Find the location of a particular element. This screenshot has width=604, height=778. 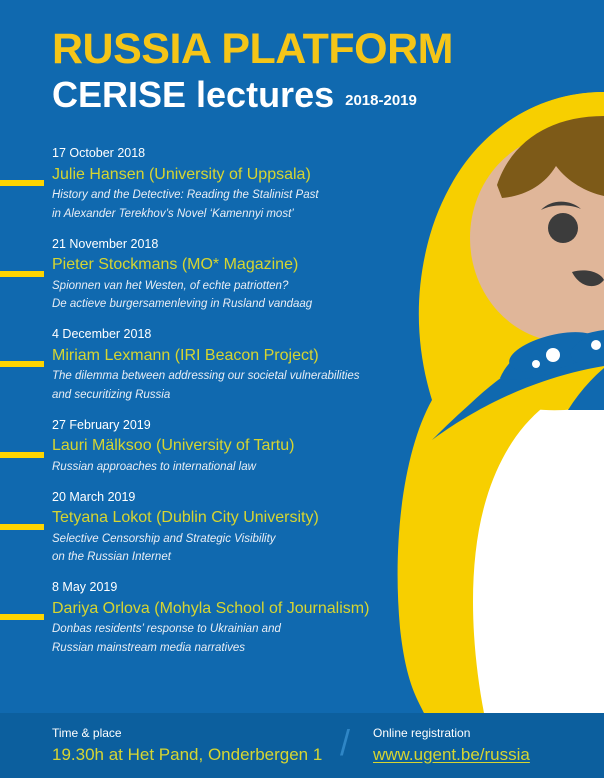

lecture-description-line: Russian mainstream media narratives is located at coordinates (149, 648).